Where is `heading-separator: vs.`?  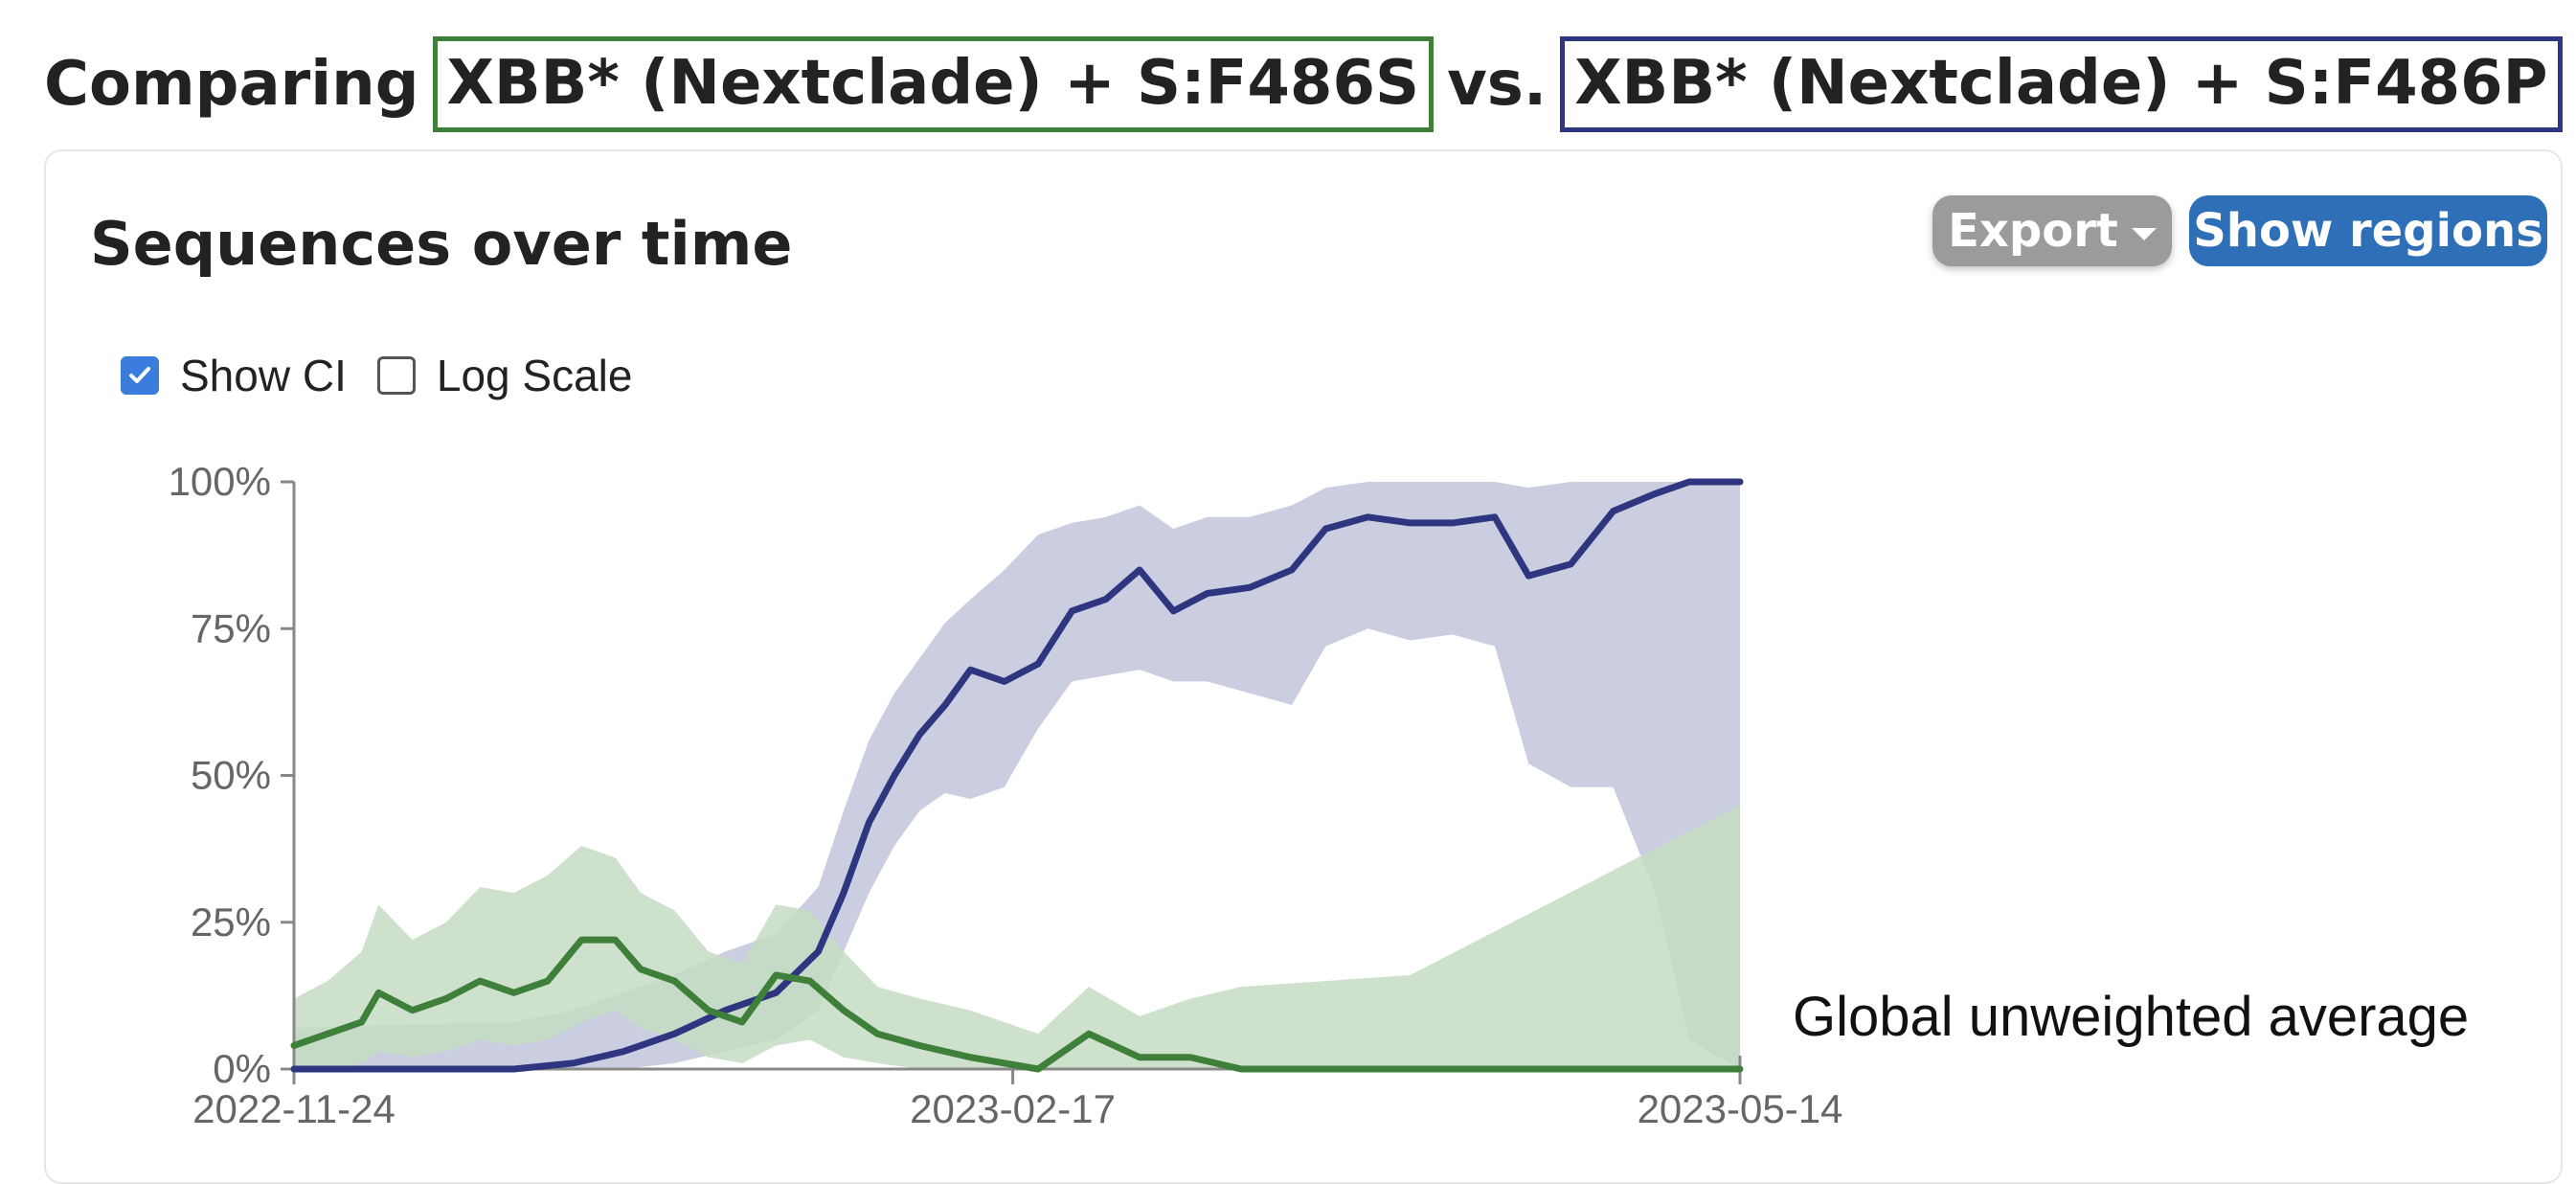 heading-separator: vs. is located at coordinates (1497, 84).